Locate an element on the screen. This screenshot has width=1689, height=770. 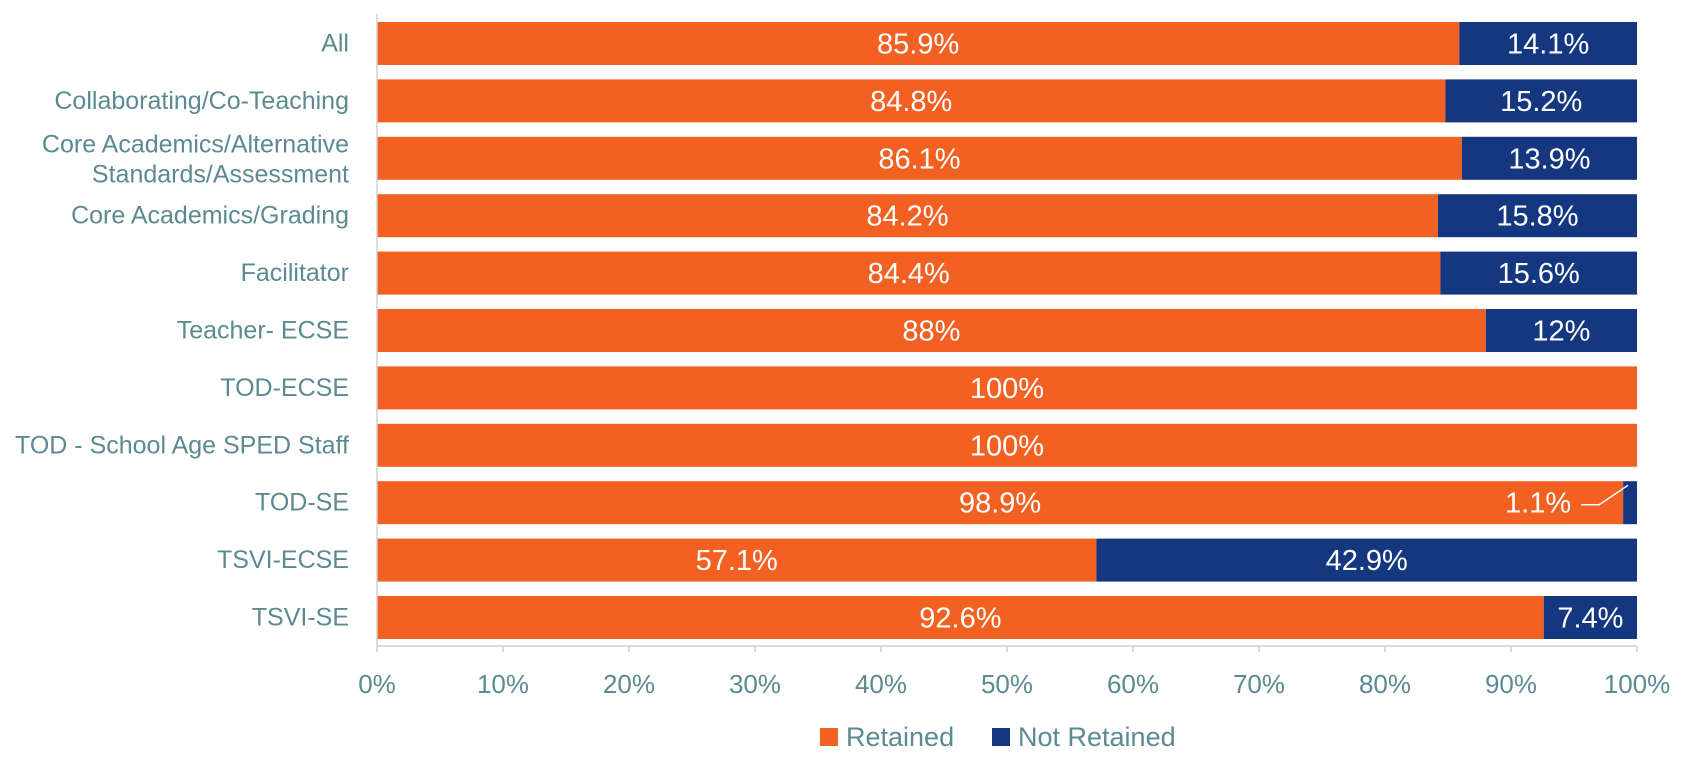
data-label-not-retained: 13.9% is located at coordinates (1549, 159).